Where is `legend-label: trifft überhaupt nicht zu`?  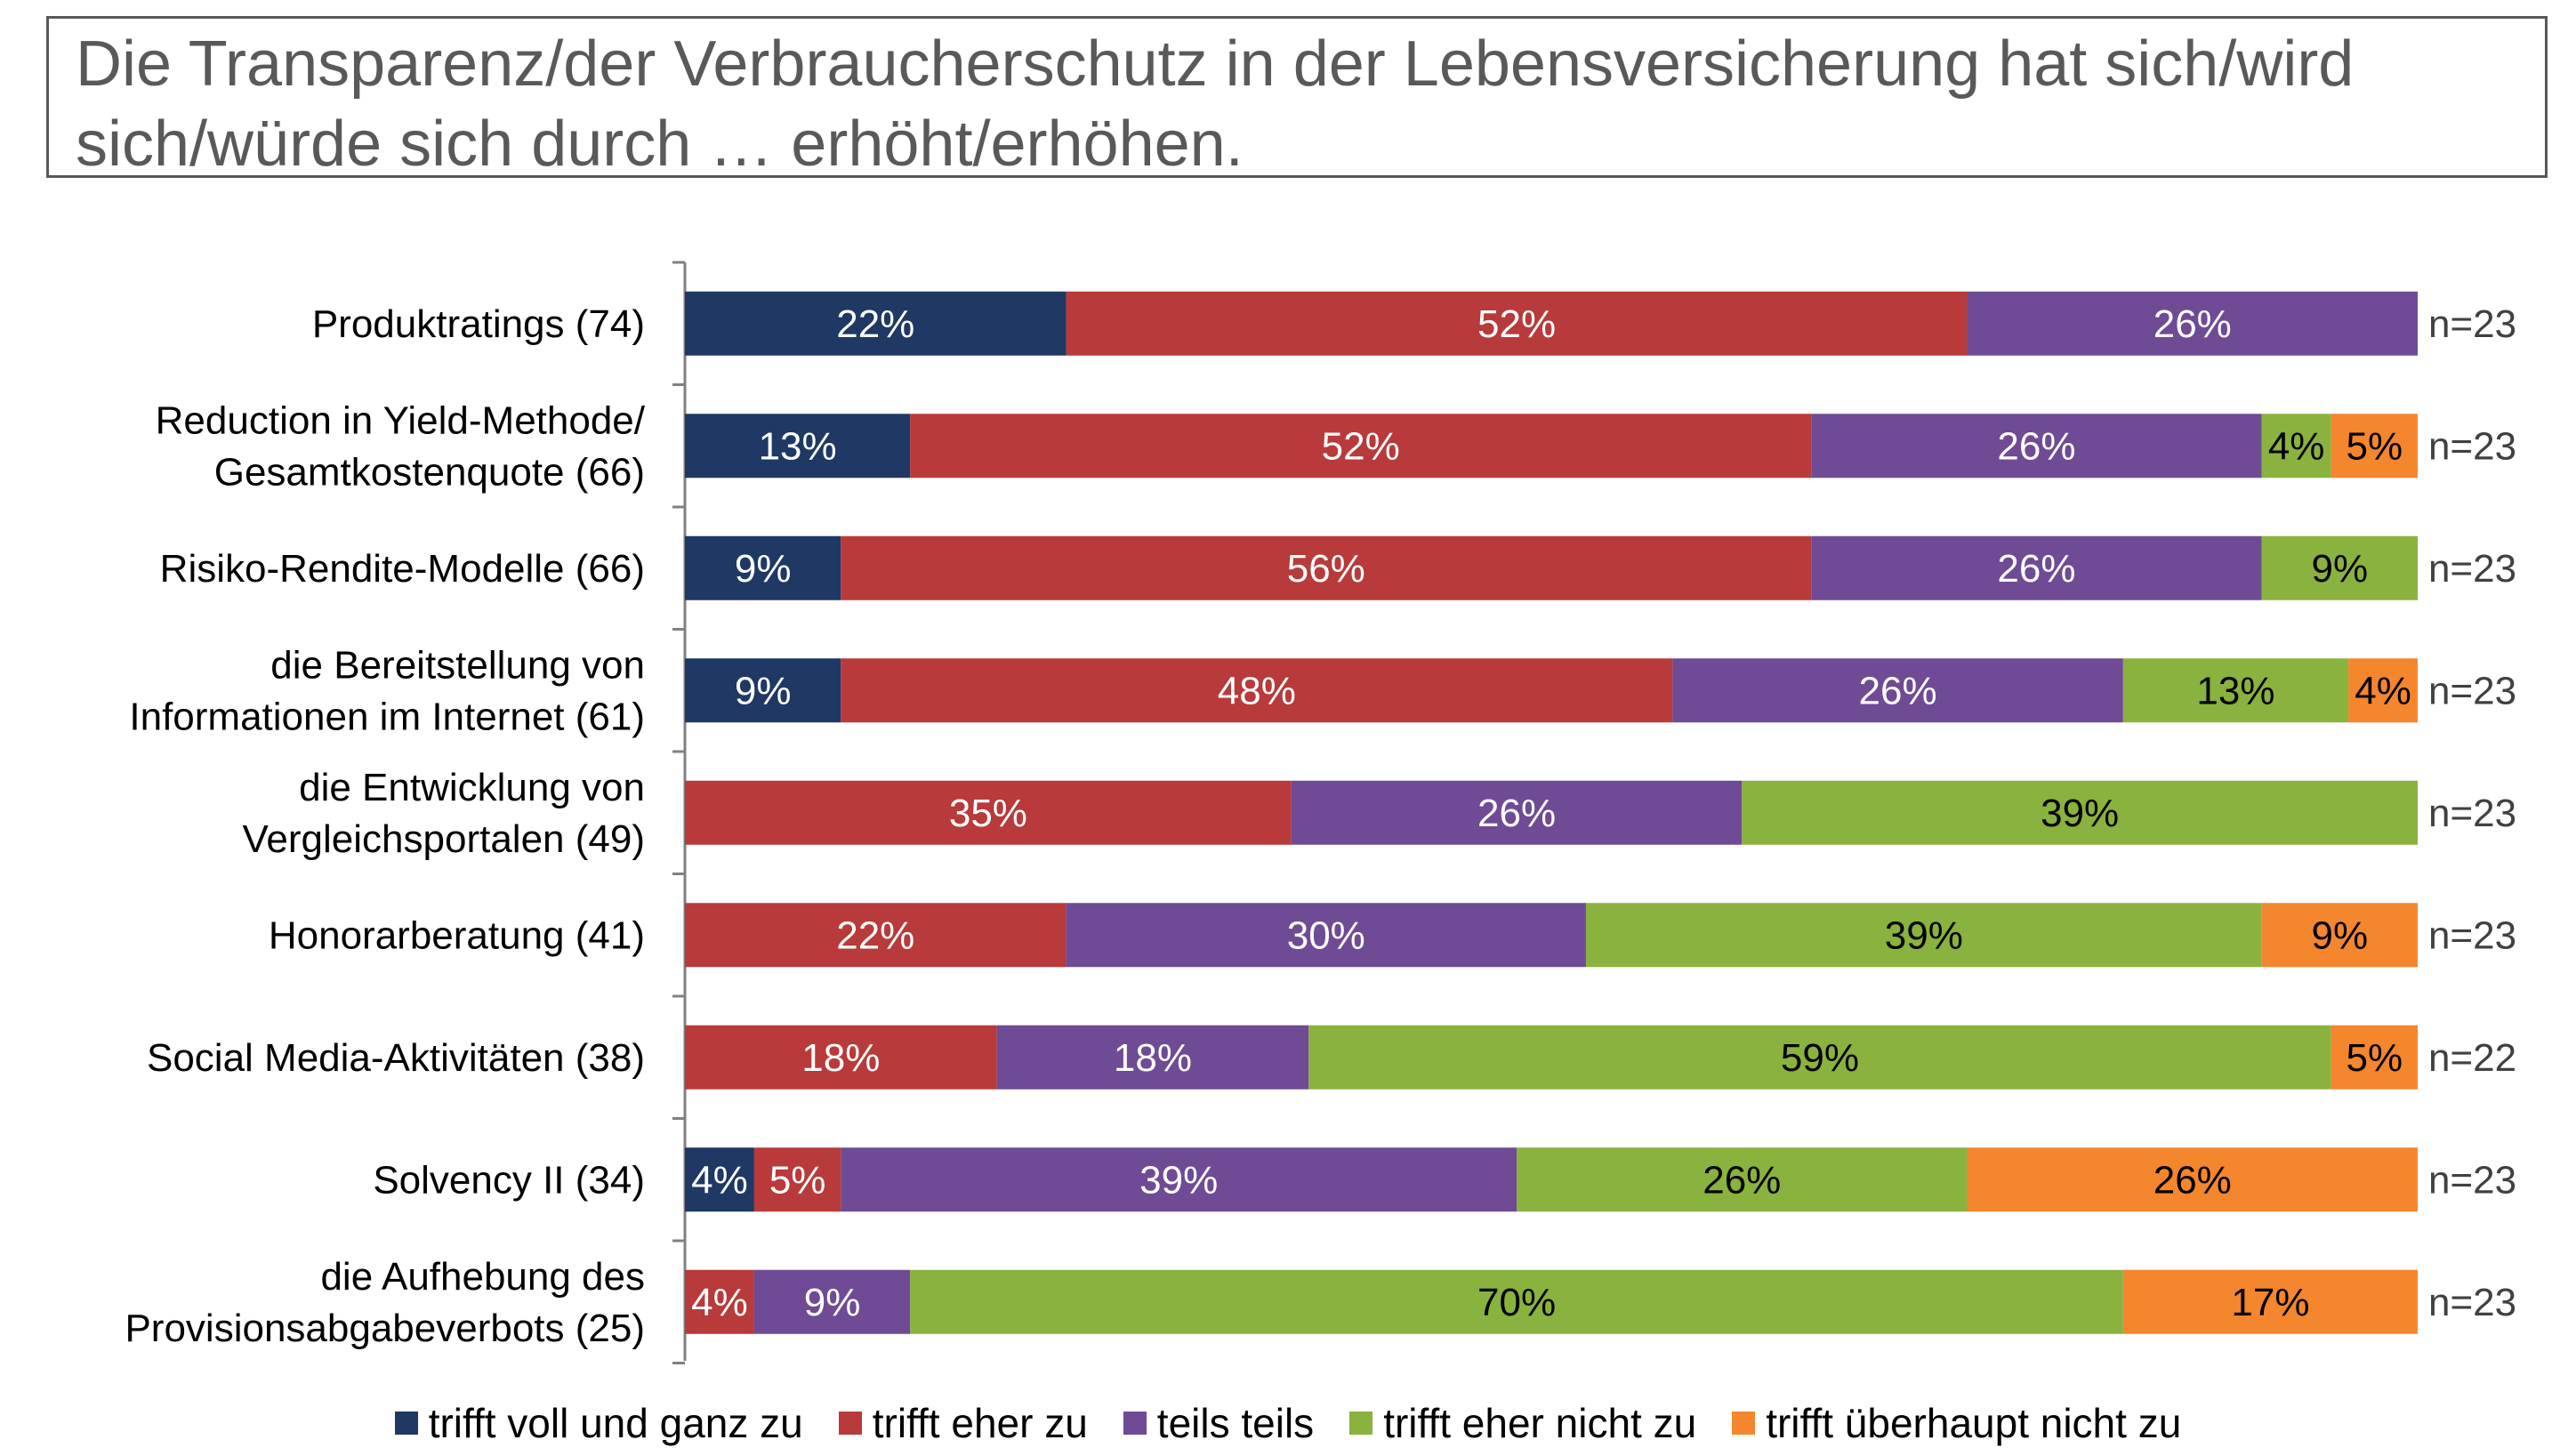
legend-label: trifft überhaupt nicht zu is located at coordinates (1974, 1423).